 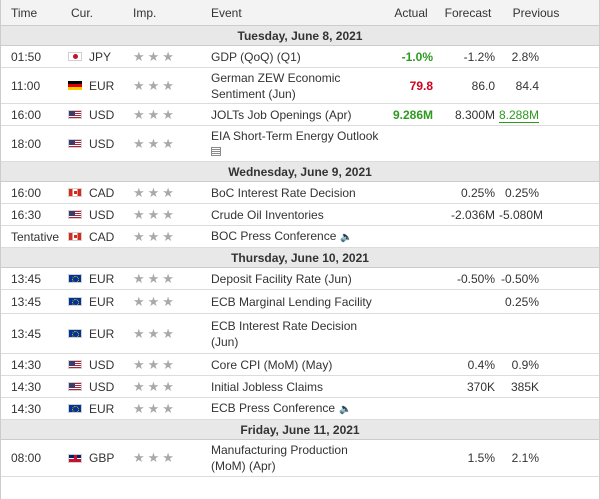 I want to click on event-name-cell: BoC Interest Rate Decision, so click(x=298, y=193).